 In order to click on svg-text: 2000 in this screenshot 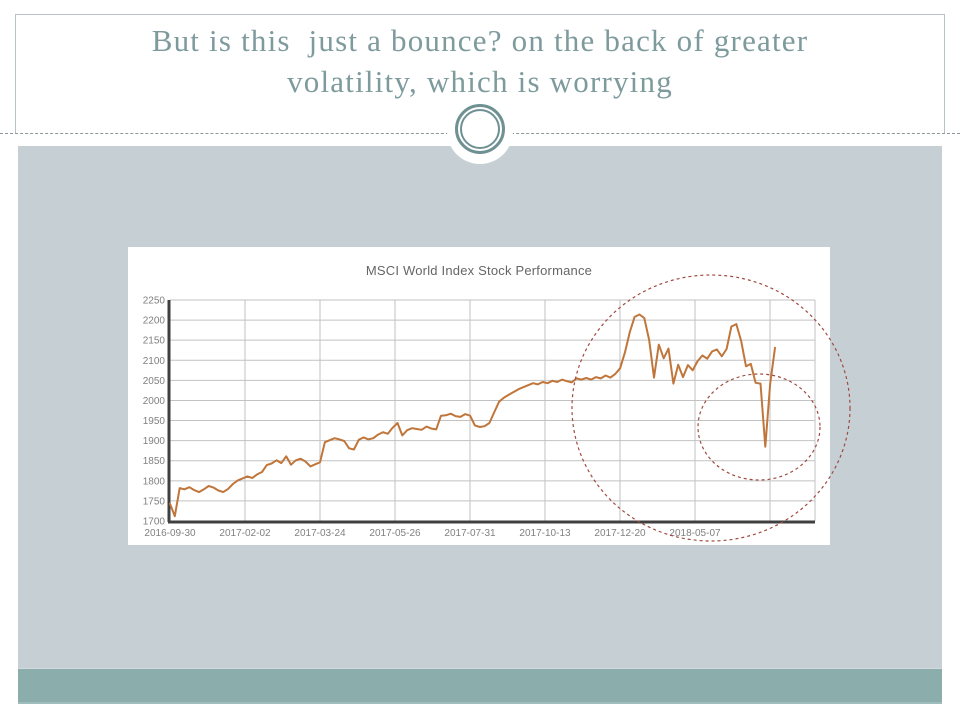, I will do `click(154, 401)`.